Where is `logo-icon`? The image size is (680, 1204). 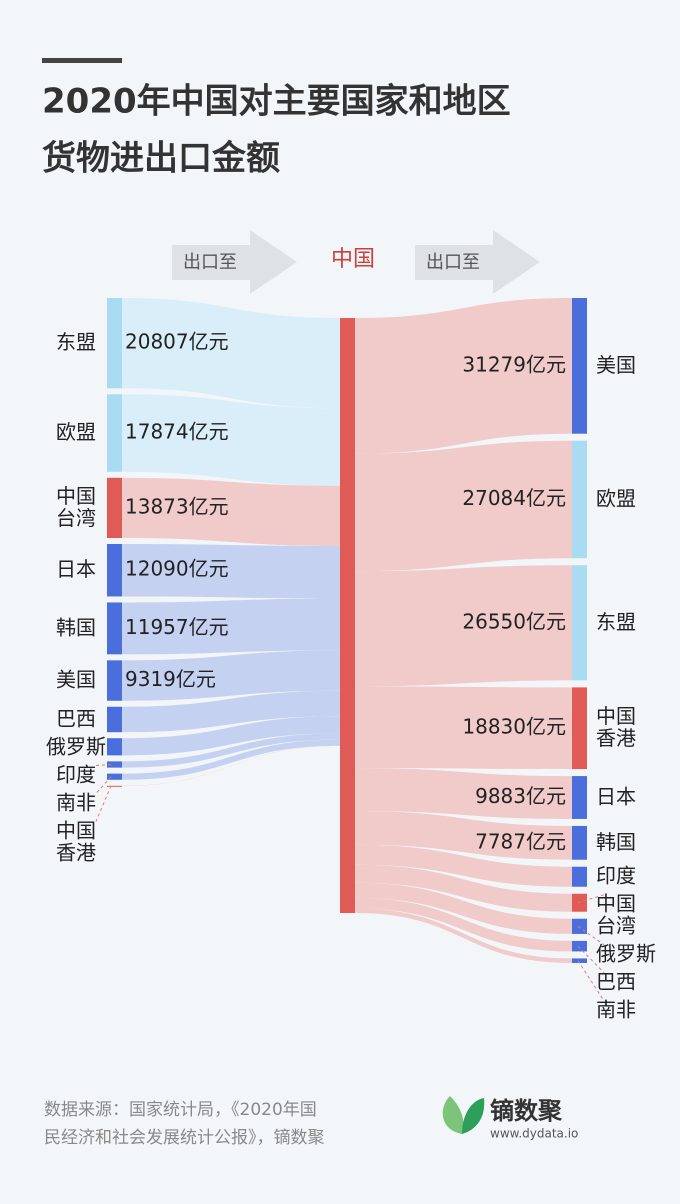
logo-icon is located at coordinates (463, 1115).